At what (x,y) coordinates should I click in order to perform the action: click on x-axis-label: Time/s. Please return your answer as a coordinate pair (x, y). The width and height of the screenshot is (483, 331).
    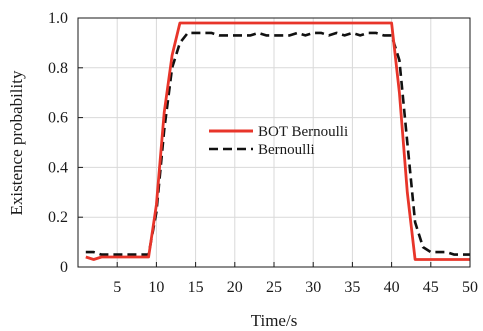
    Looking at the image, I should click on (274, 320).